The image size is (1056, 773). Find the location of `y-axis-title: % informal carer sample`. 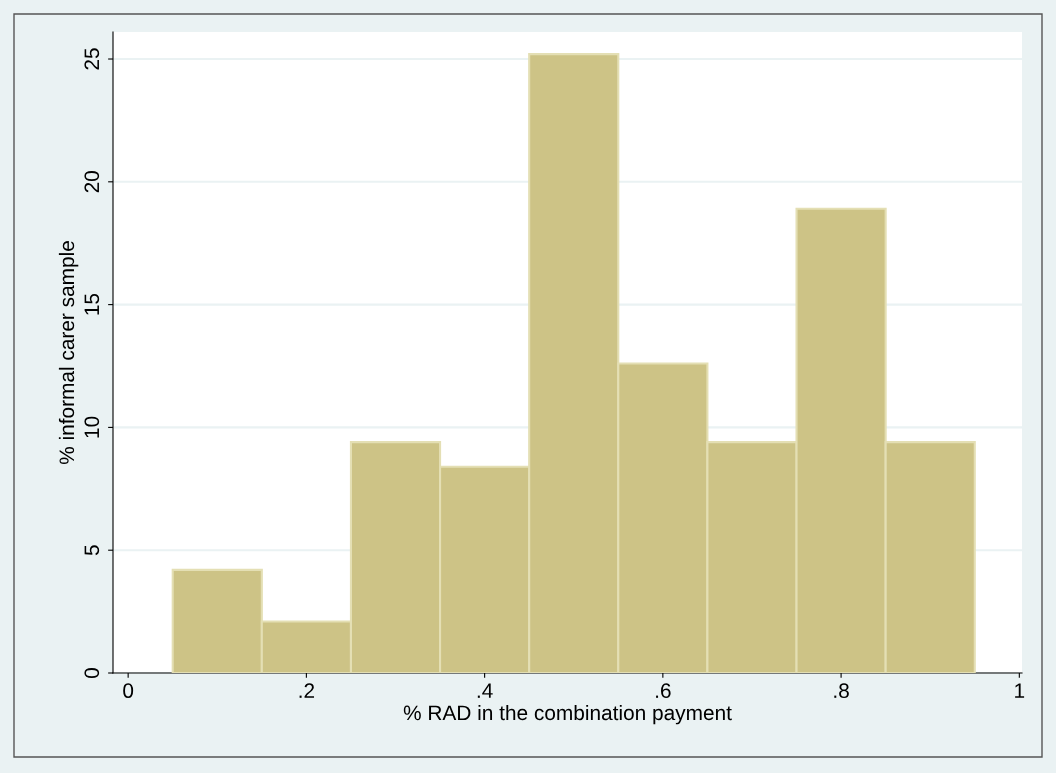

y-axis-title: % informal carer sample is located at coordinates (68, 353).